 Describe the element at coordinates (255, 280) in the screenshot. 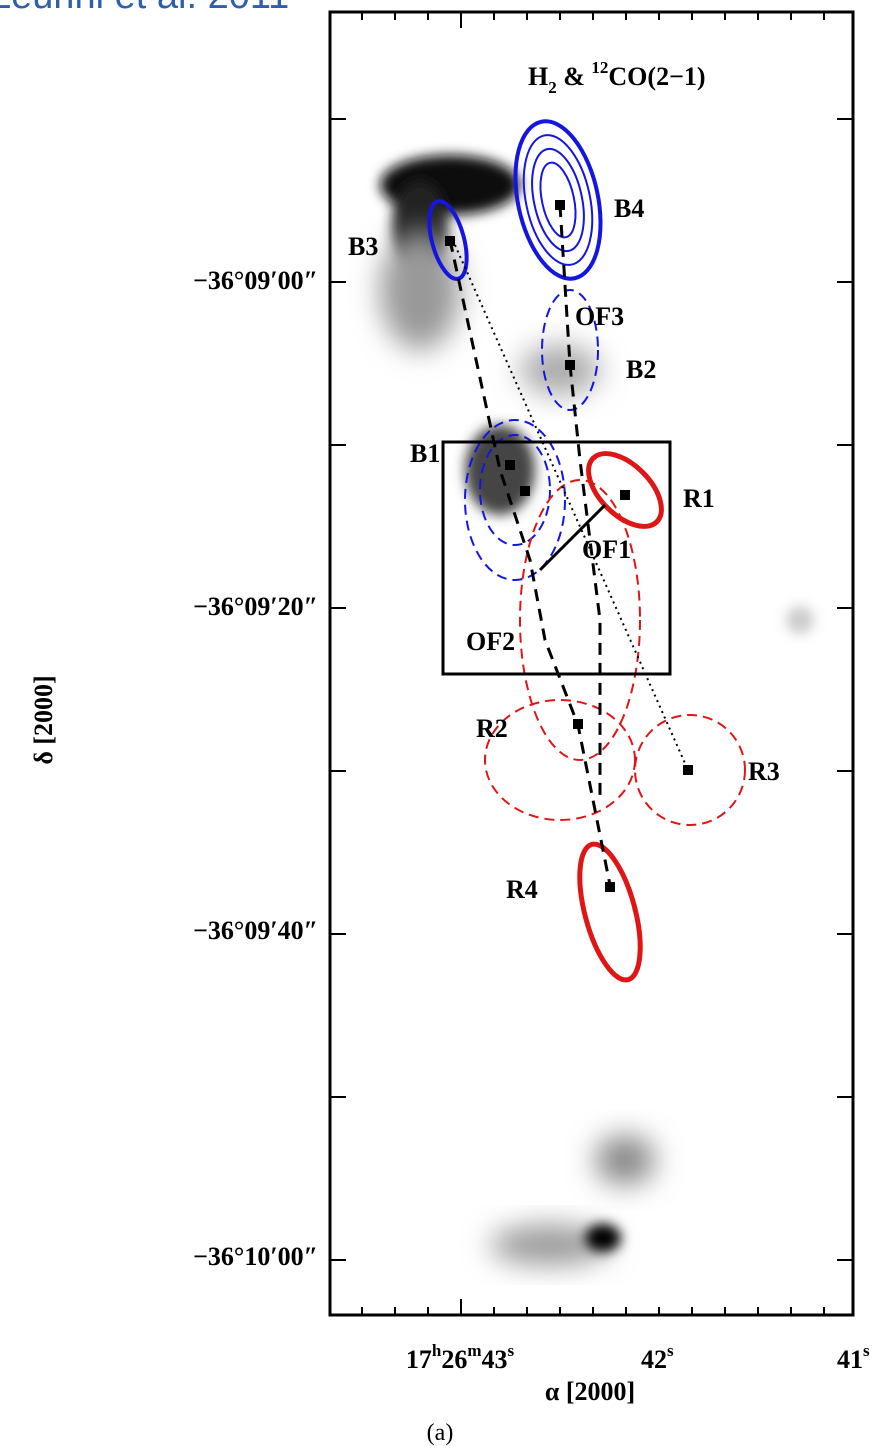

I see `y-tick-label: −36°09′00″` at that location.